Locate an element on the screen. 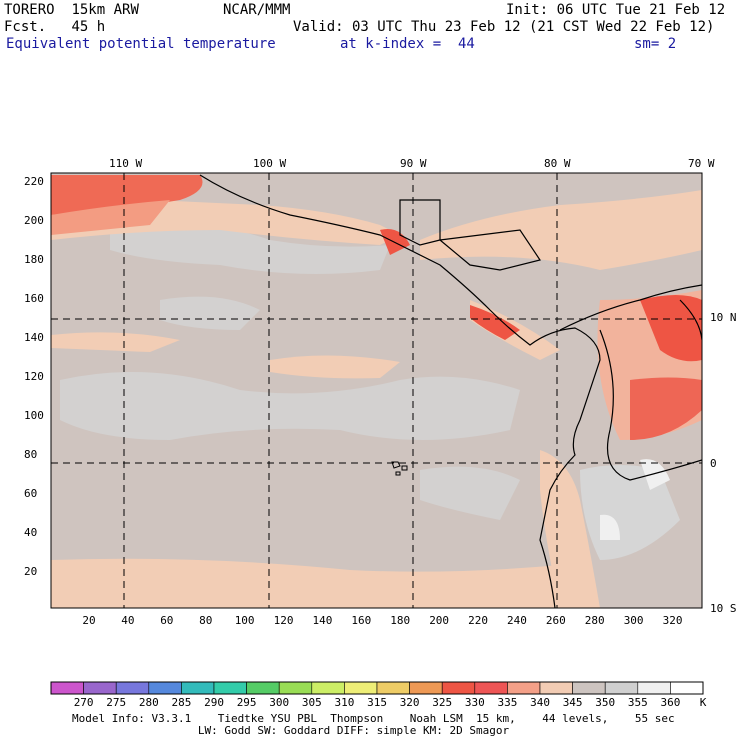 The image size is (740, 740). right-tick-0: 0 is located at coordinates (713, 463).